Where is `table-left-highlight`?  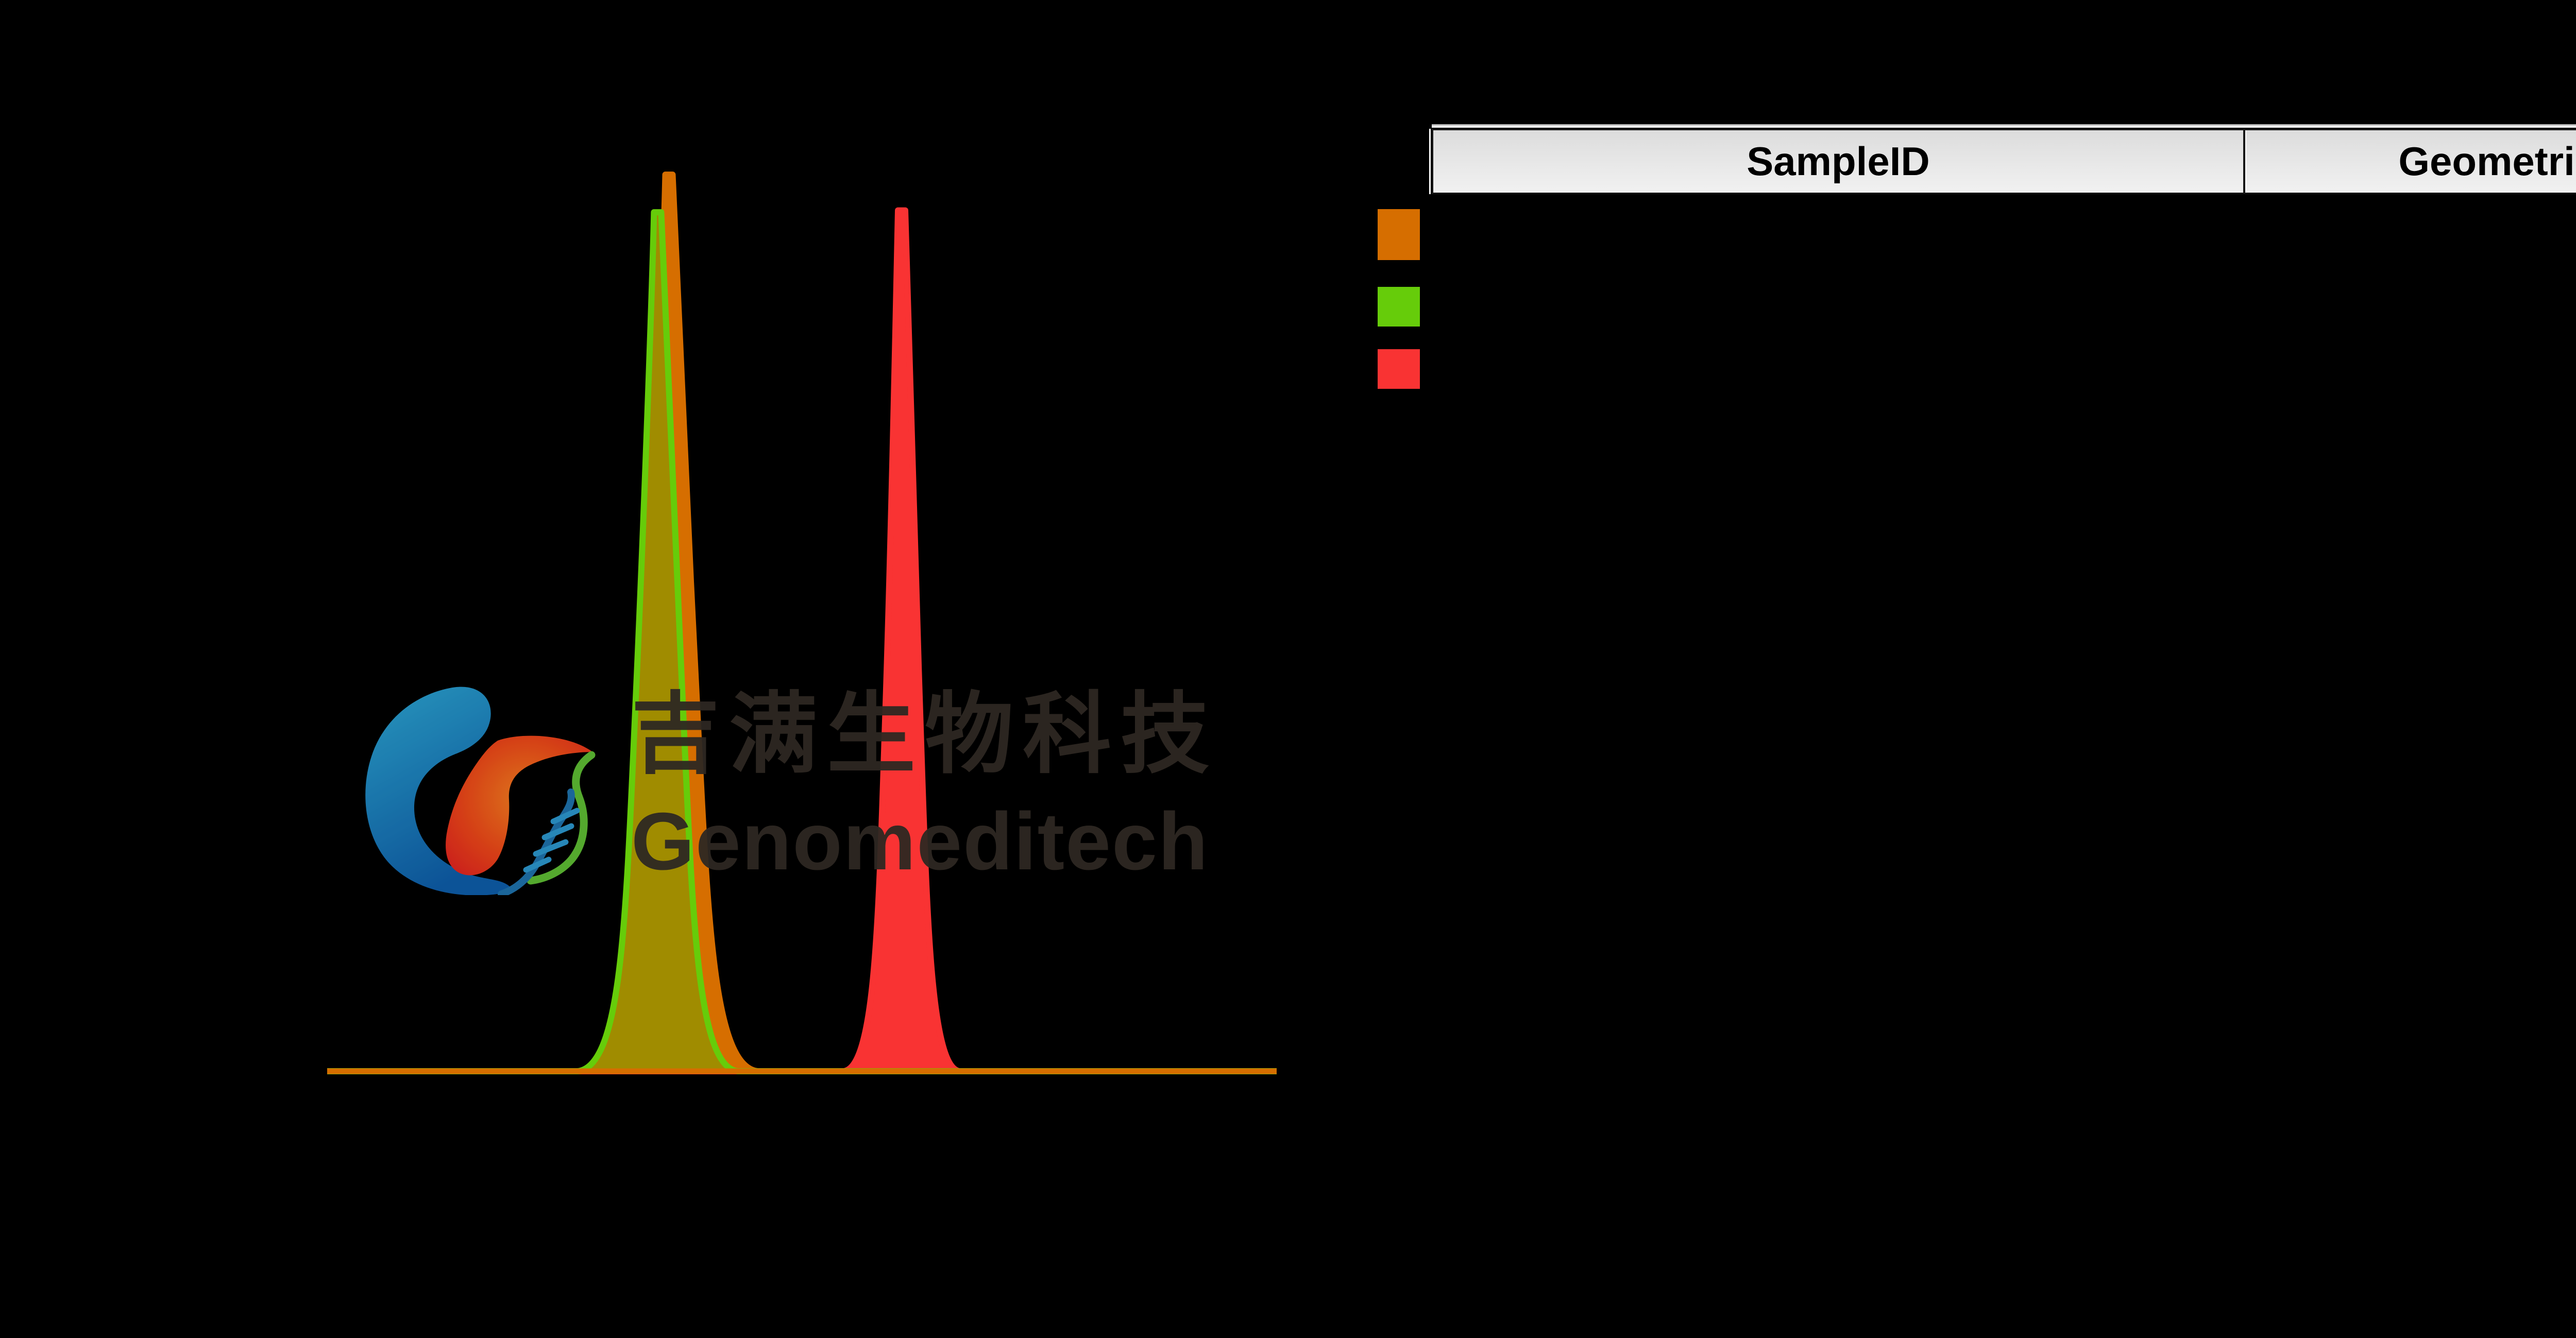
table-left-highlight is located at coordinates (1430, 161).